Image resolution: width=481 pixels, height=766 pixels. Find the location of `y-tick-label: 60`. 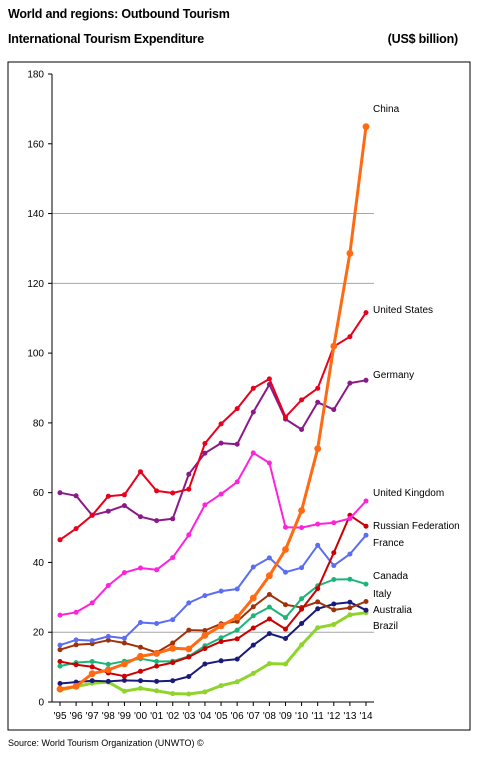

y-tick-label: 60 is located at coordinates (39, 493).